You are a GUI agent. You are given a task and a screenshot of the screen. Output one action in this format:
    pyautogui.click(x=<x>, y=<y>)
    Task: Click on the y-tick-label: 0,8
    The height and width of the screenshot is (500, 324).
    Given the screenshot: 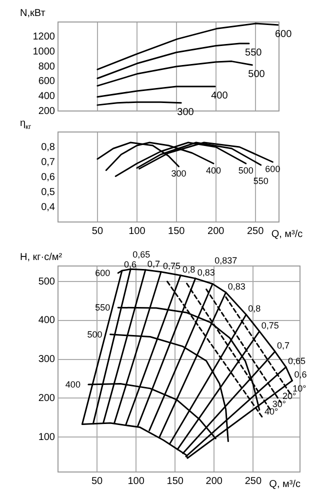 What is the action you would take?
    pyautogui.click(x=48, y=147)
    